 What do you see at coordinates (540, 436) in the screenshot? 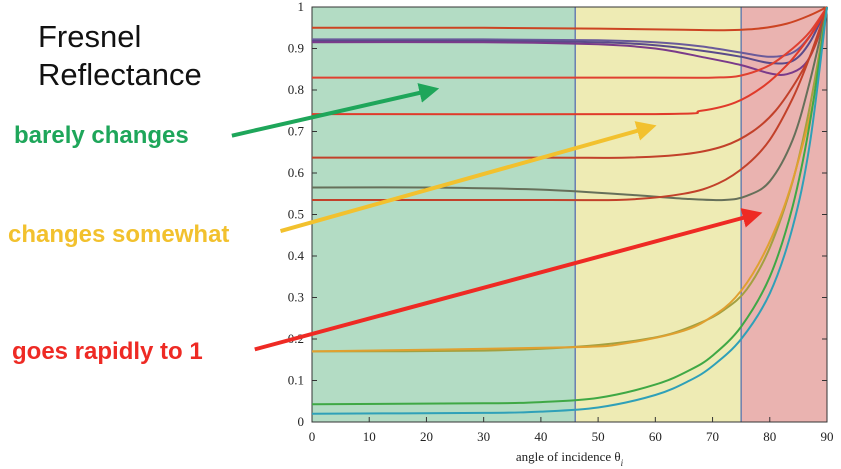
I see `x-tick-label: 40` at bounding box center [540, 436].